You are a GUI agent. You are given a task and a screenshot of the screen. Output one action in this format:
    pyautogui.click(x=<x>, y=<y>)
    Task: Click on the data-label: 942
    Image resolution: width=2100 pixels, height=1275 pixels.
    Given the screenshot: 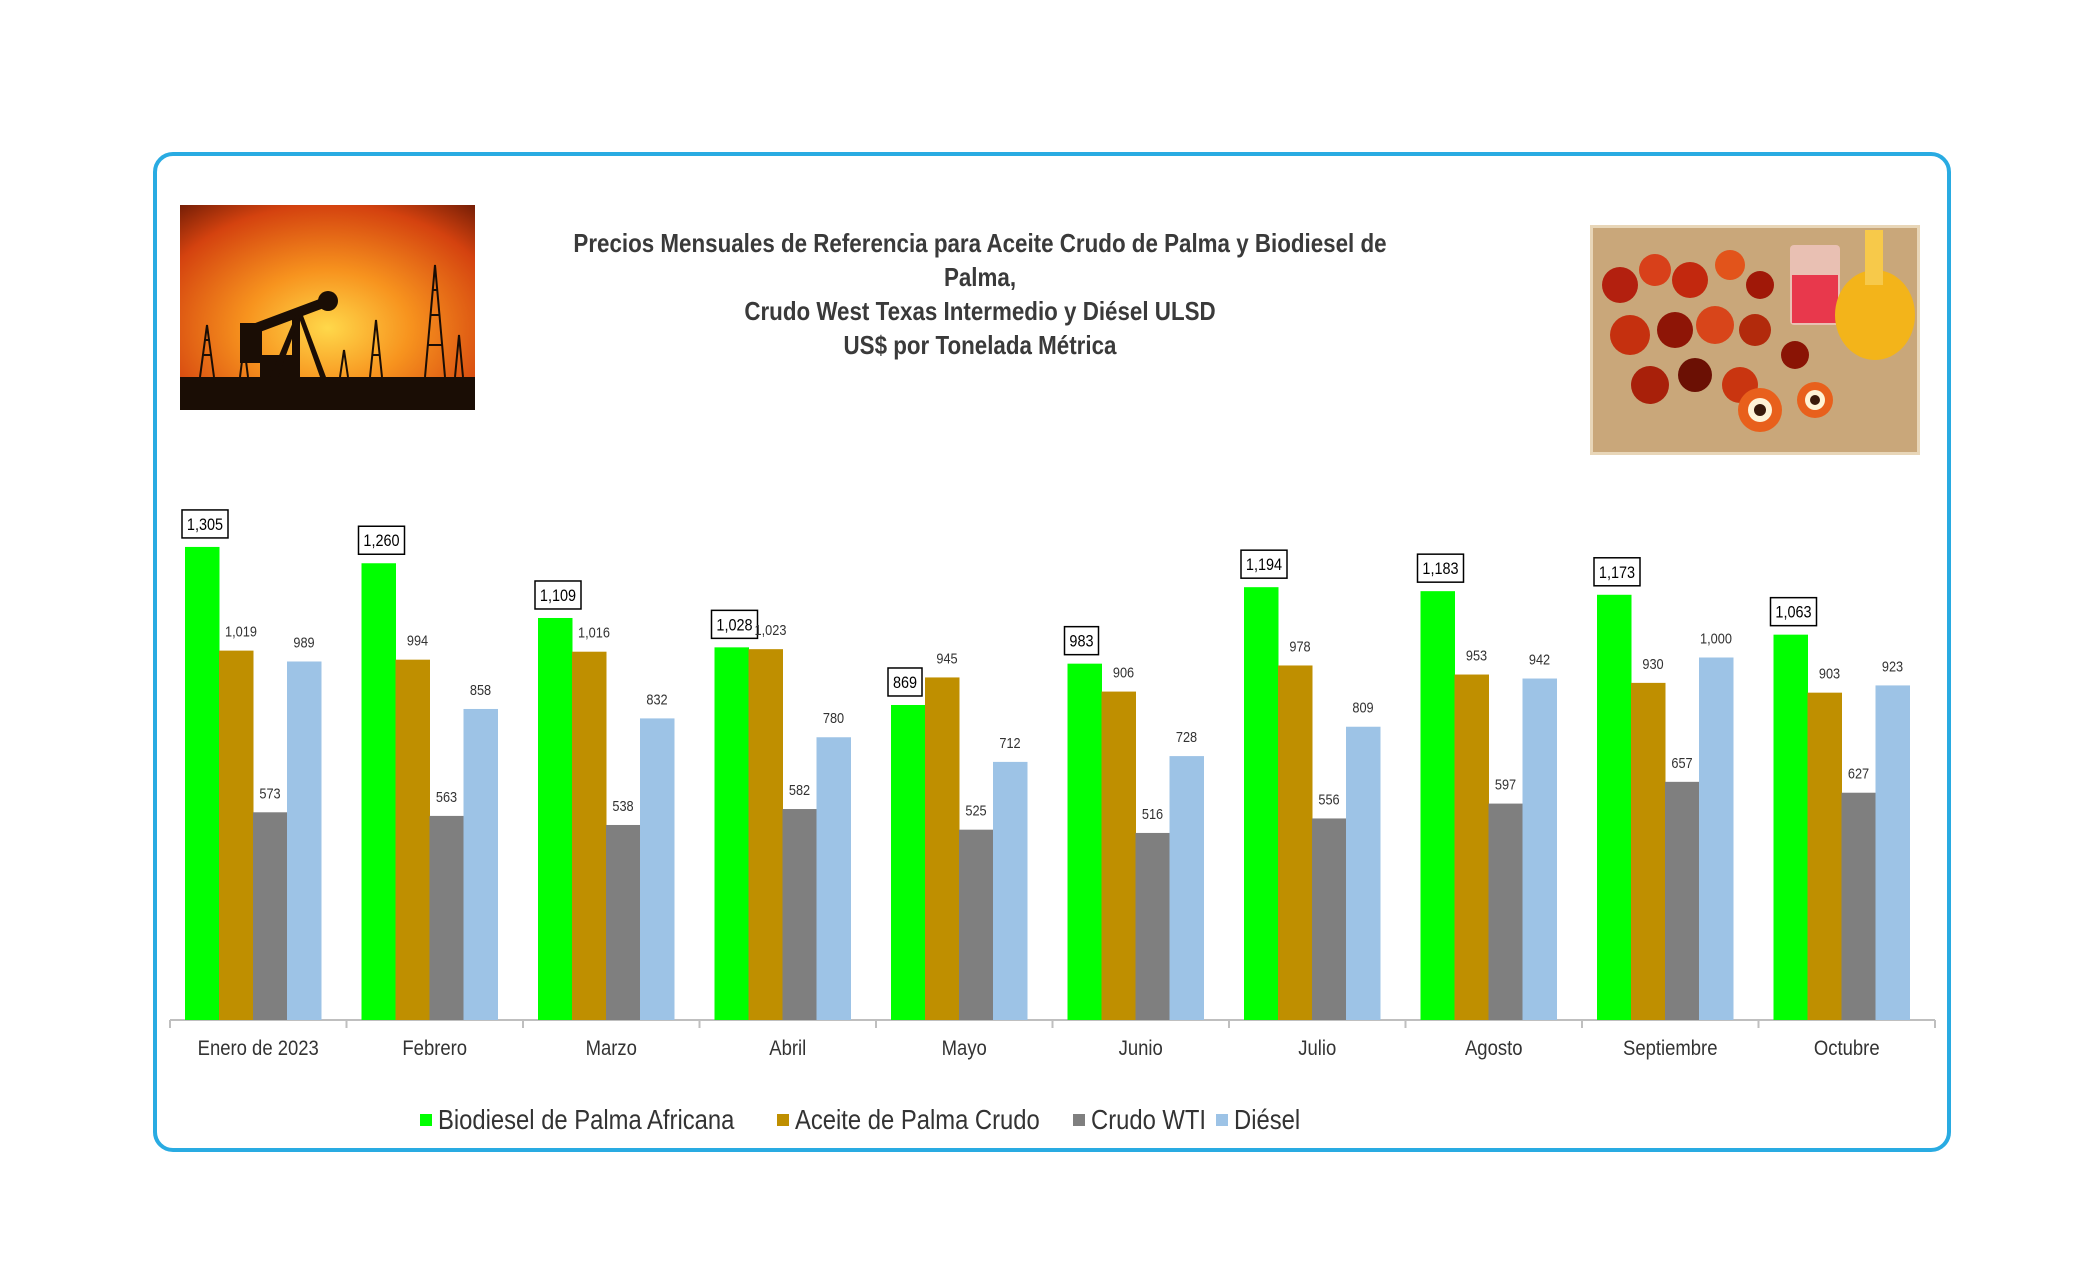 What is the action you would take?
    pyautogui.click(x=1539, y=659)
    